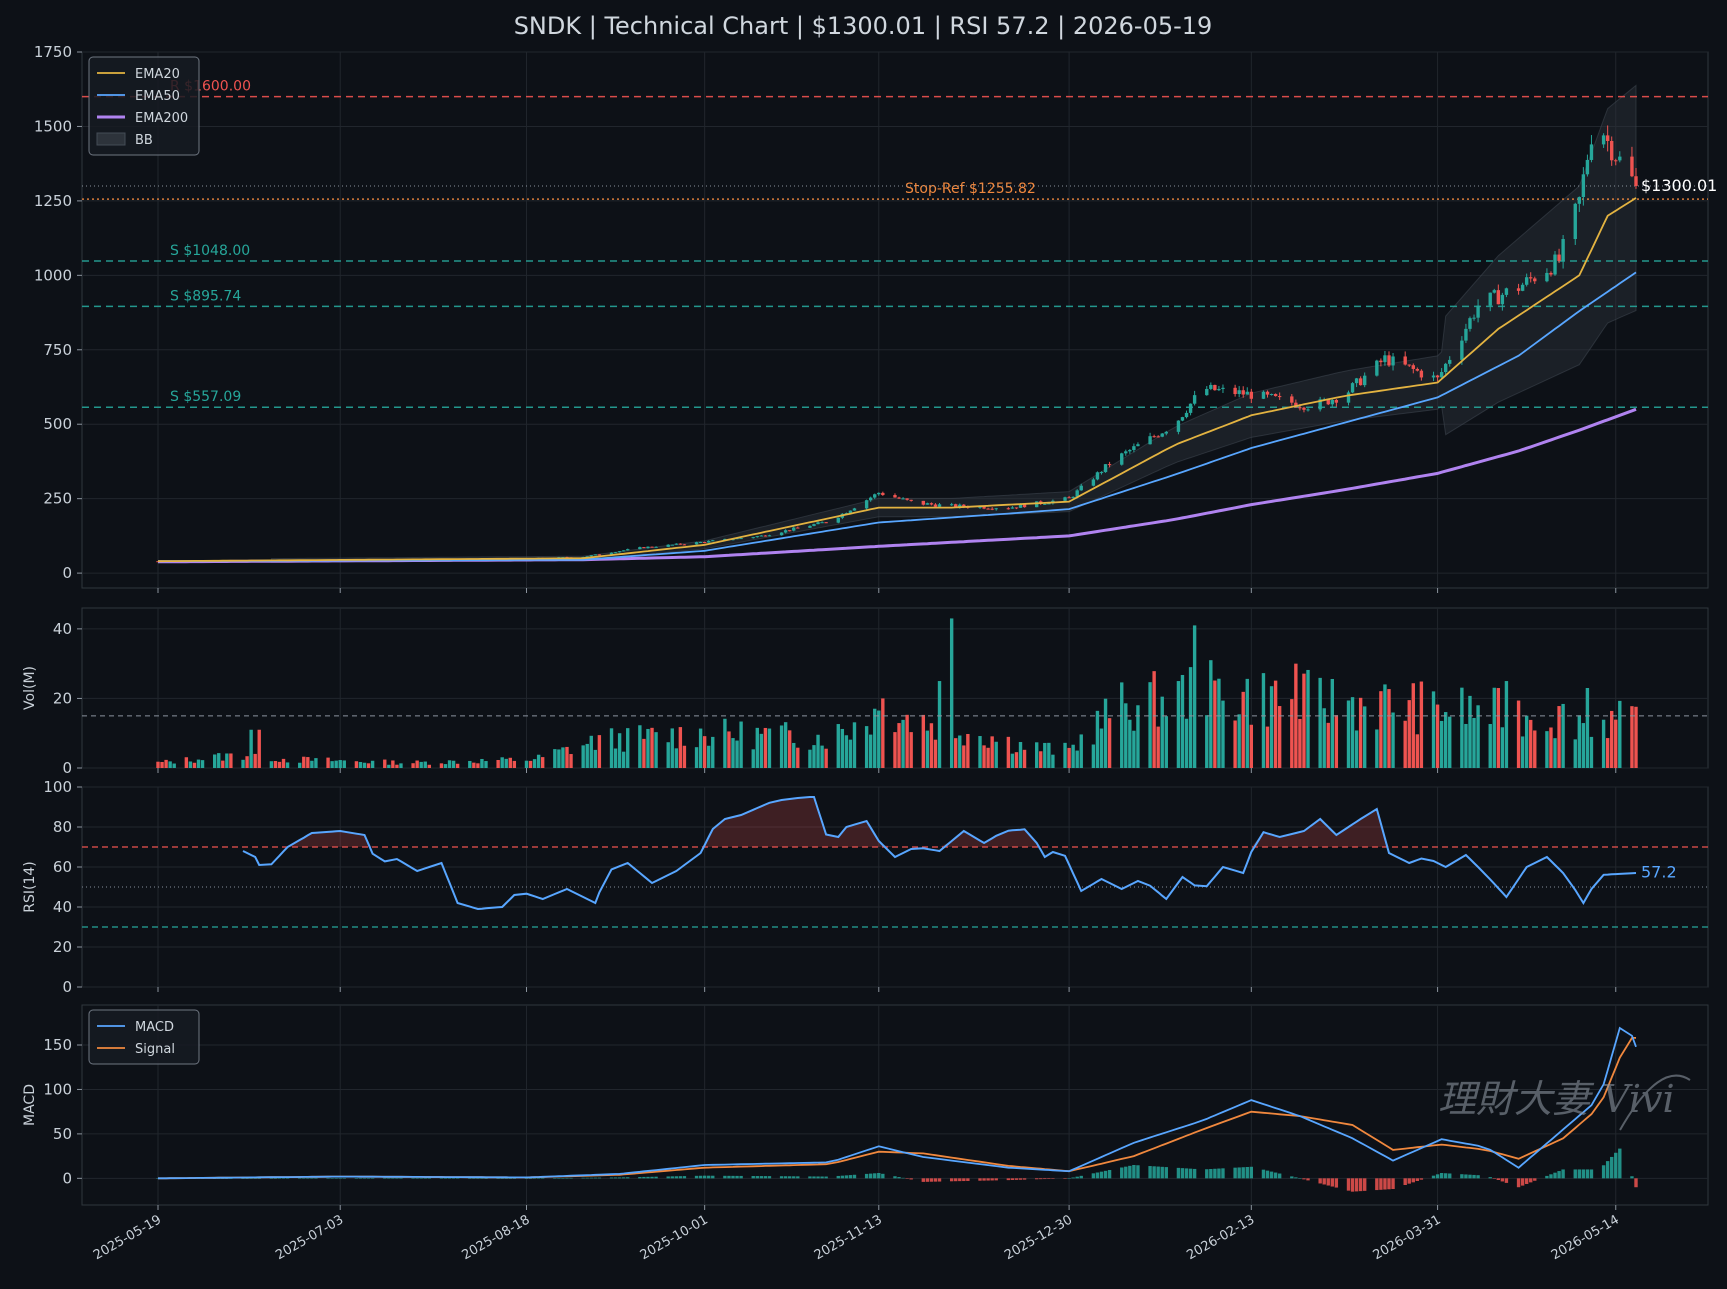  Describe the element at coordinates (210, 251) in the screenshot. I see `level-label-2: S $1048.00` at that location.